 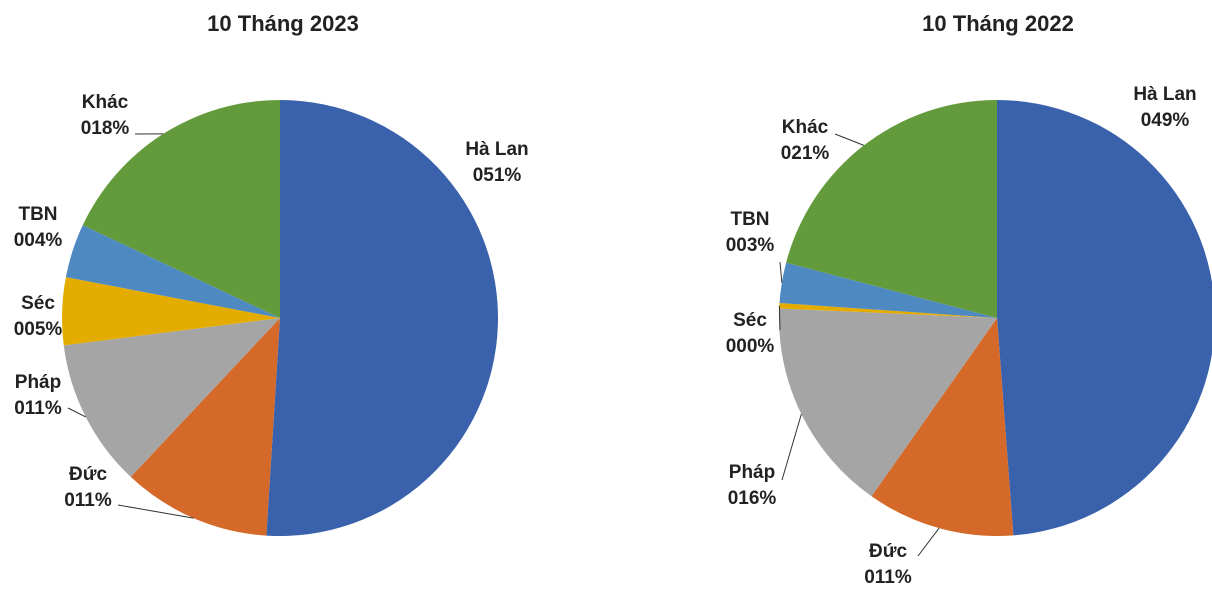 What do you see at coordinates (750, 245) in the screenshot?
I see `slice-value-label: 003%` at bounding box center [750, 245].